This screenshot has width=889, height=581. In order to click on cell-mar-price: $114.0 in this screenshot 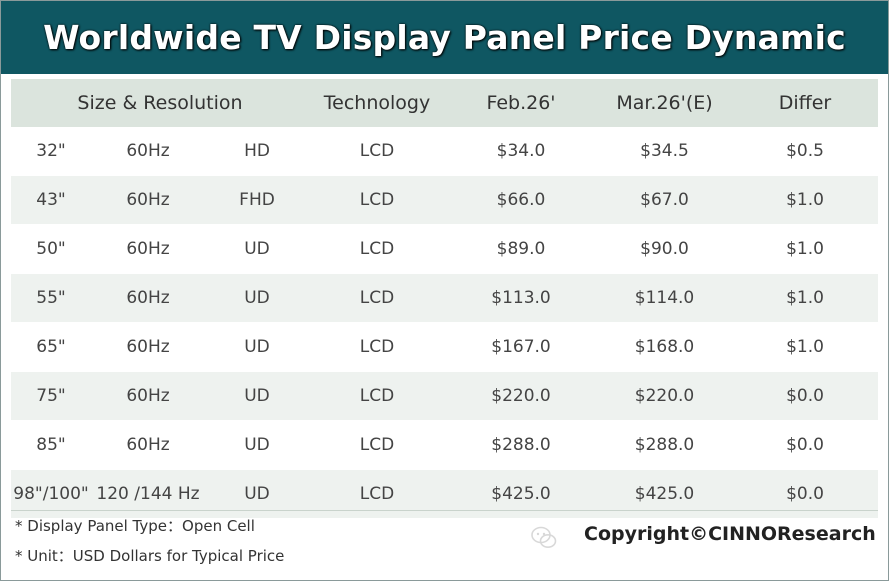, I will do `click(664, 298)`.